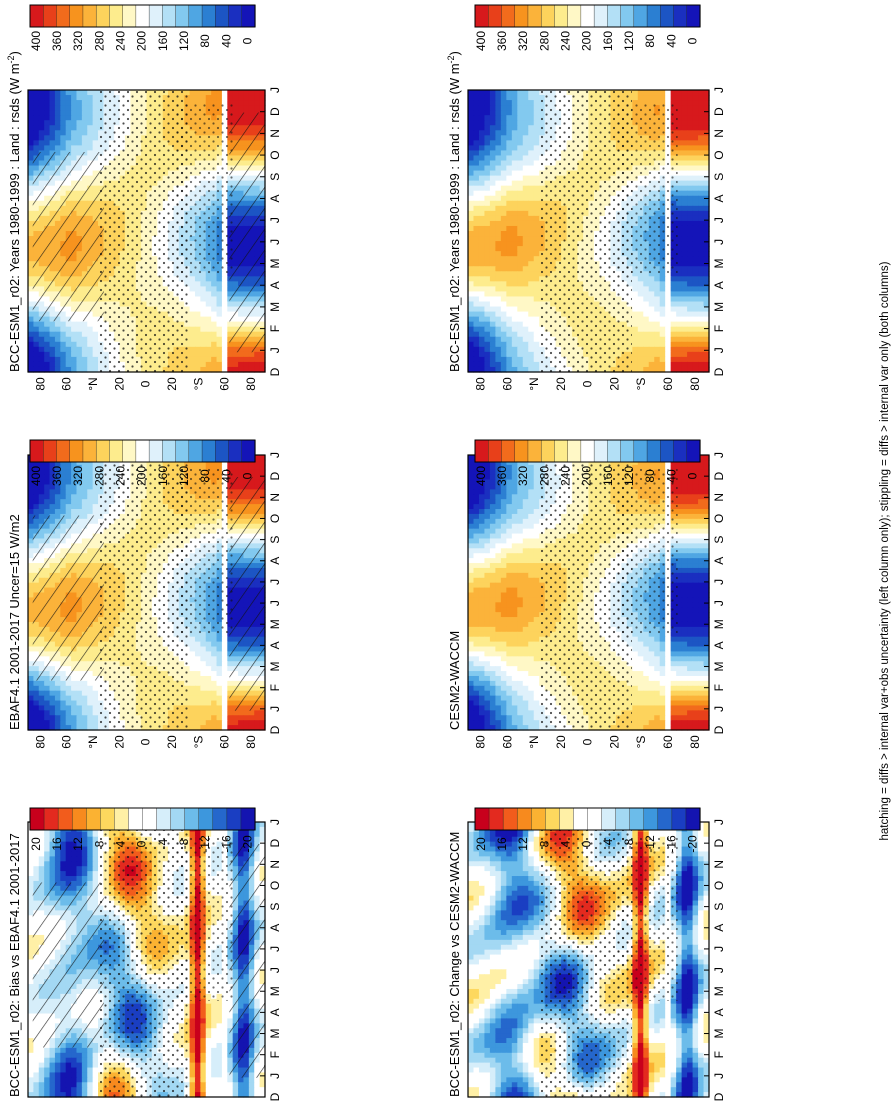 This screenshot has height=1102, width=895. What do you see at coordinates (14, 53) in the screenshot?
I see `title-tail: )` at bounding box center [14, 53].